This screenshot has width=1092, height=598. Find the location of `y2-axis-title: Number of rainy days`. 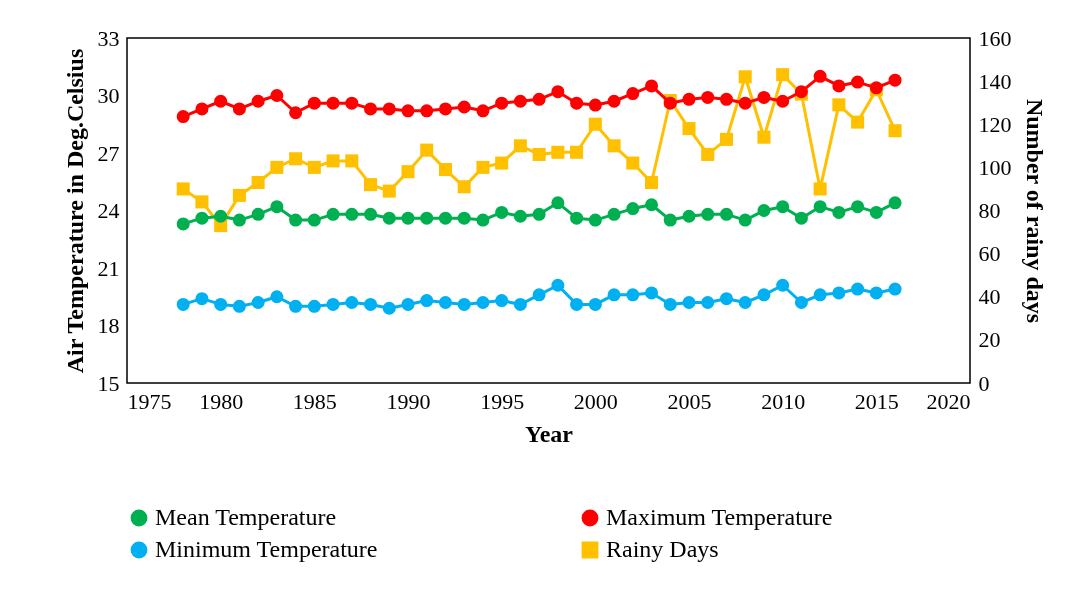

y2-axis-title: Number of rainy days is located at coordinates (1034, 211).